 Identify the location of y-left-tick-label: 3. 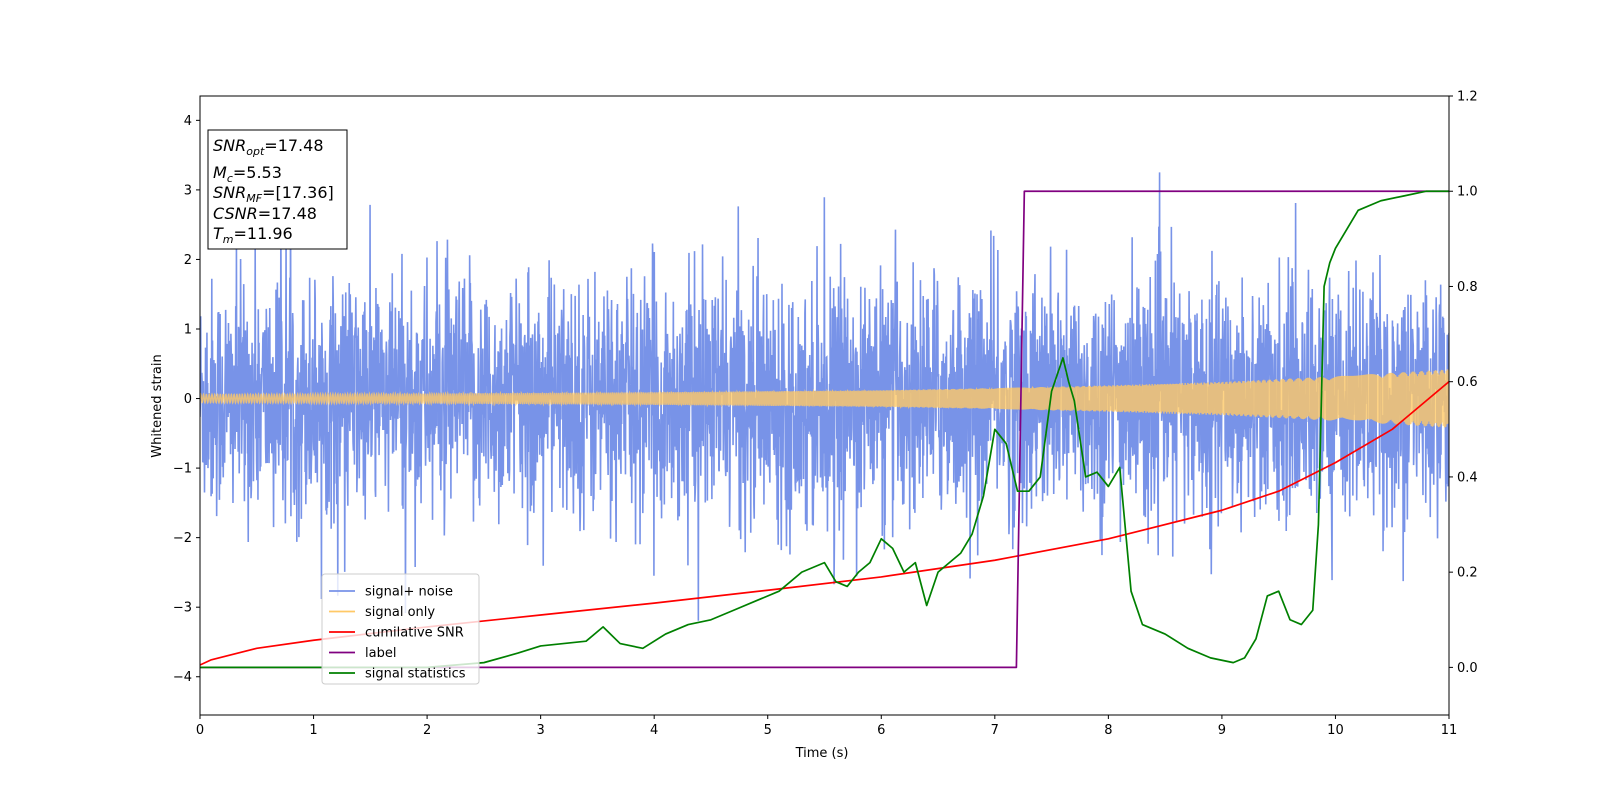
(188, 190).